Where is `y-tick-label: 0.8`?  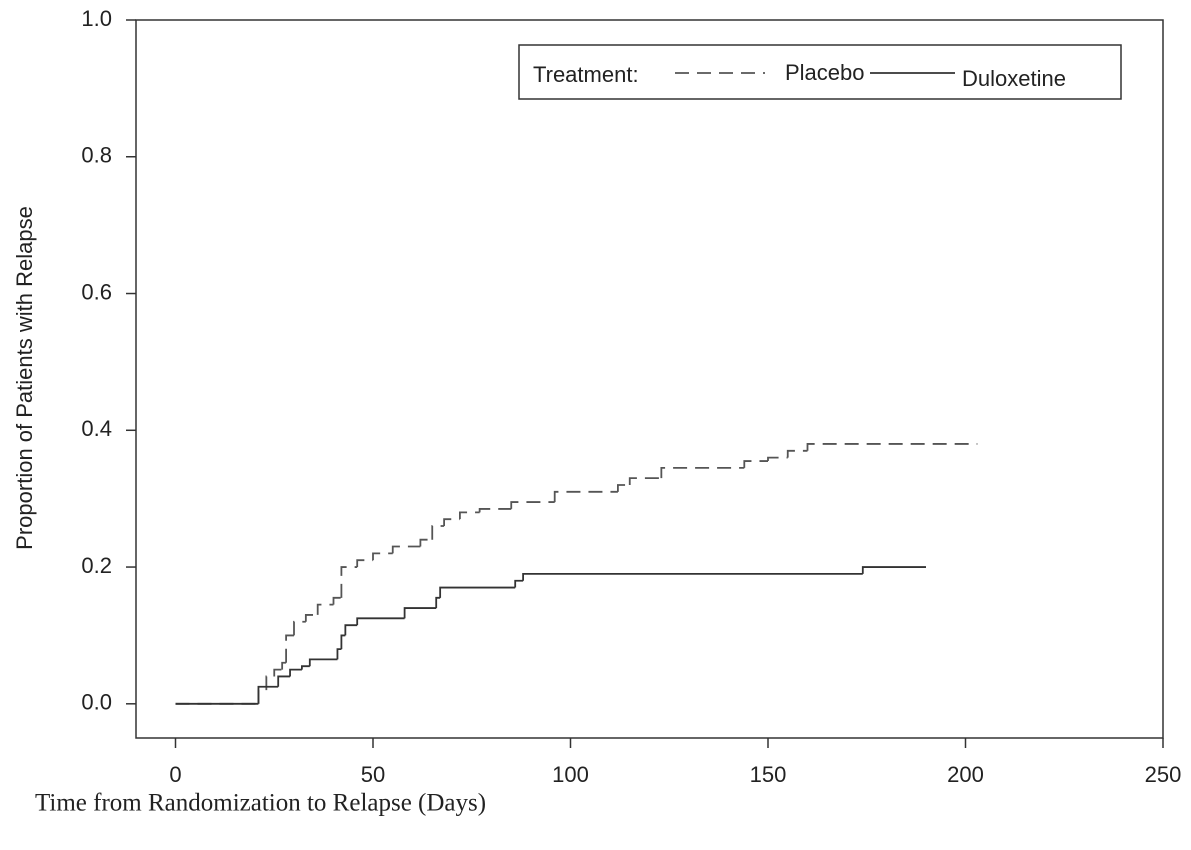
y-tick-label: 0.8 is located at coordinates (96, 155).